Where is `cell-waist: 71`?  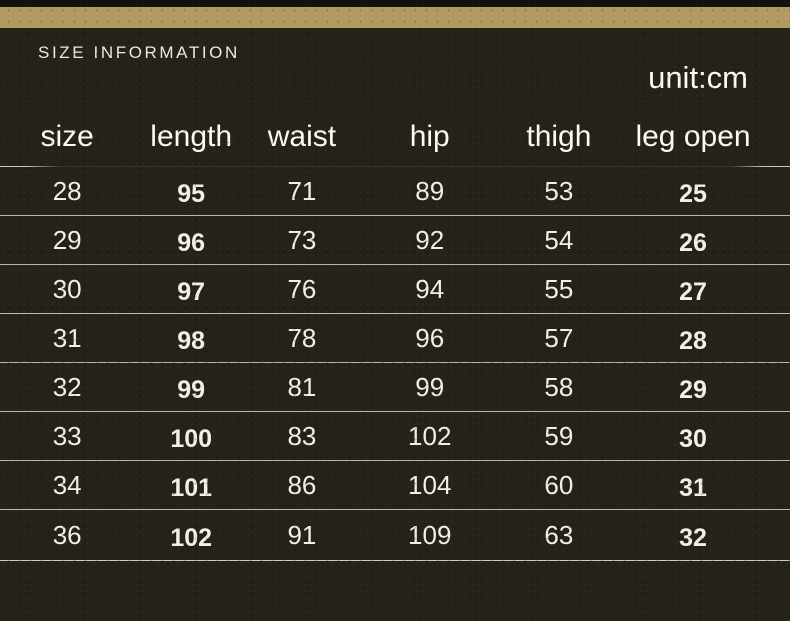
cell-waist: 71 is located at coordinates (302, 190).